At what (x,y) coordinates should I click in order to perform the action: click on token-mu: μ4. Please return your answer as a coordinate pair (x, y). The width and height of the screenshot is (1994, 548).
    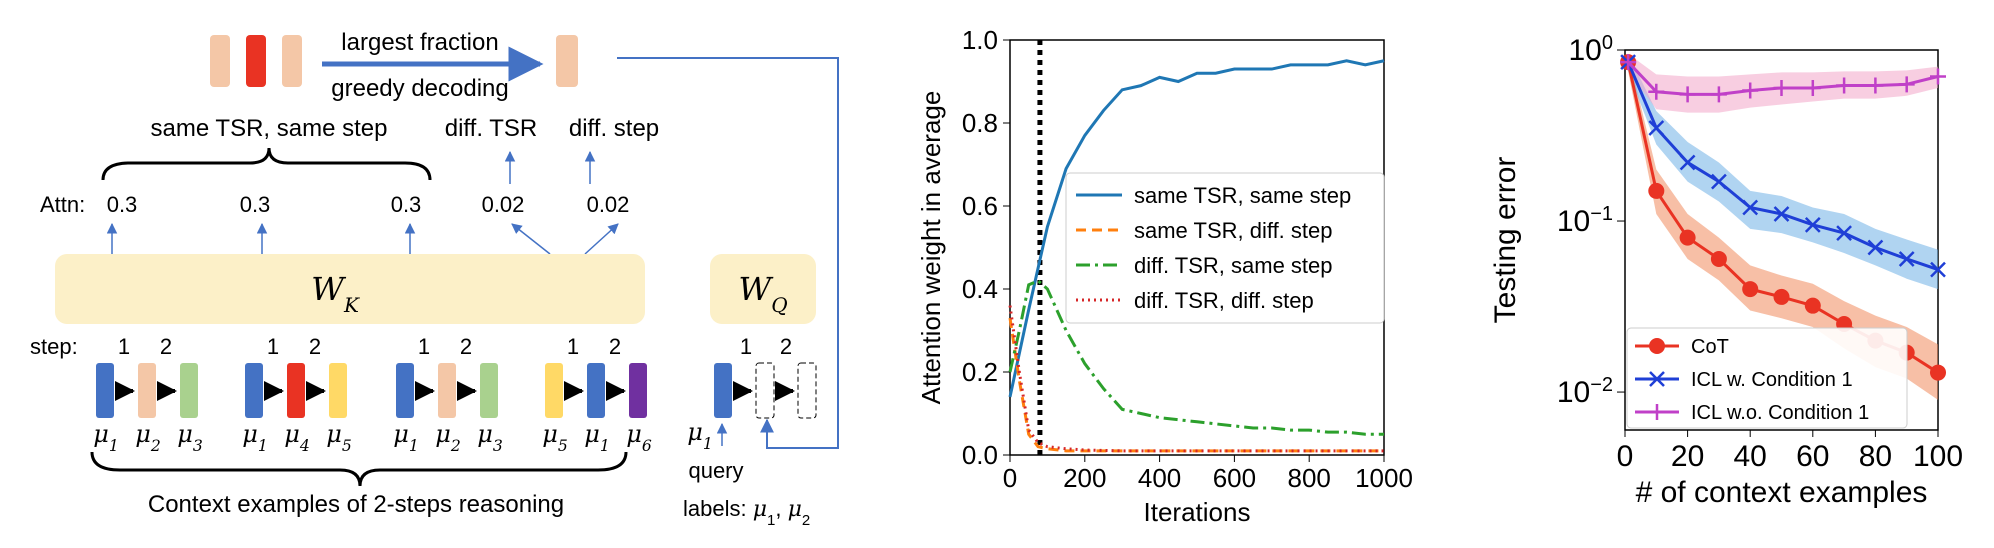
    Looking at the image, I should click on (297, 437).